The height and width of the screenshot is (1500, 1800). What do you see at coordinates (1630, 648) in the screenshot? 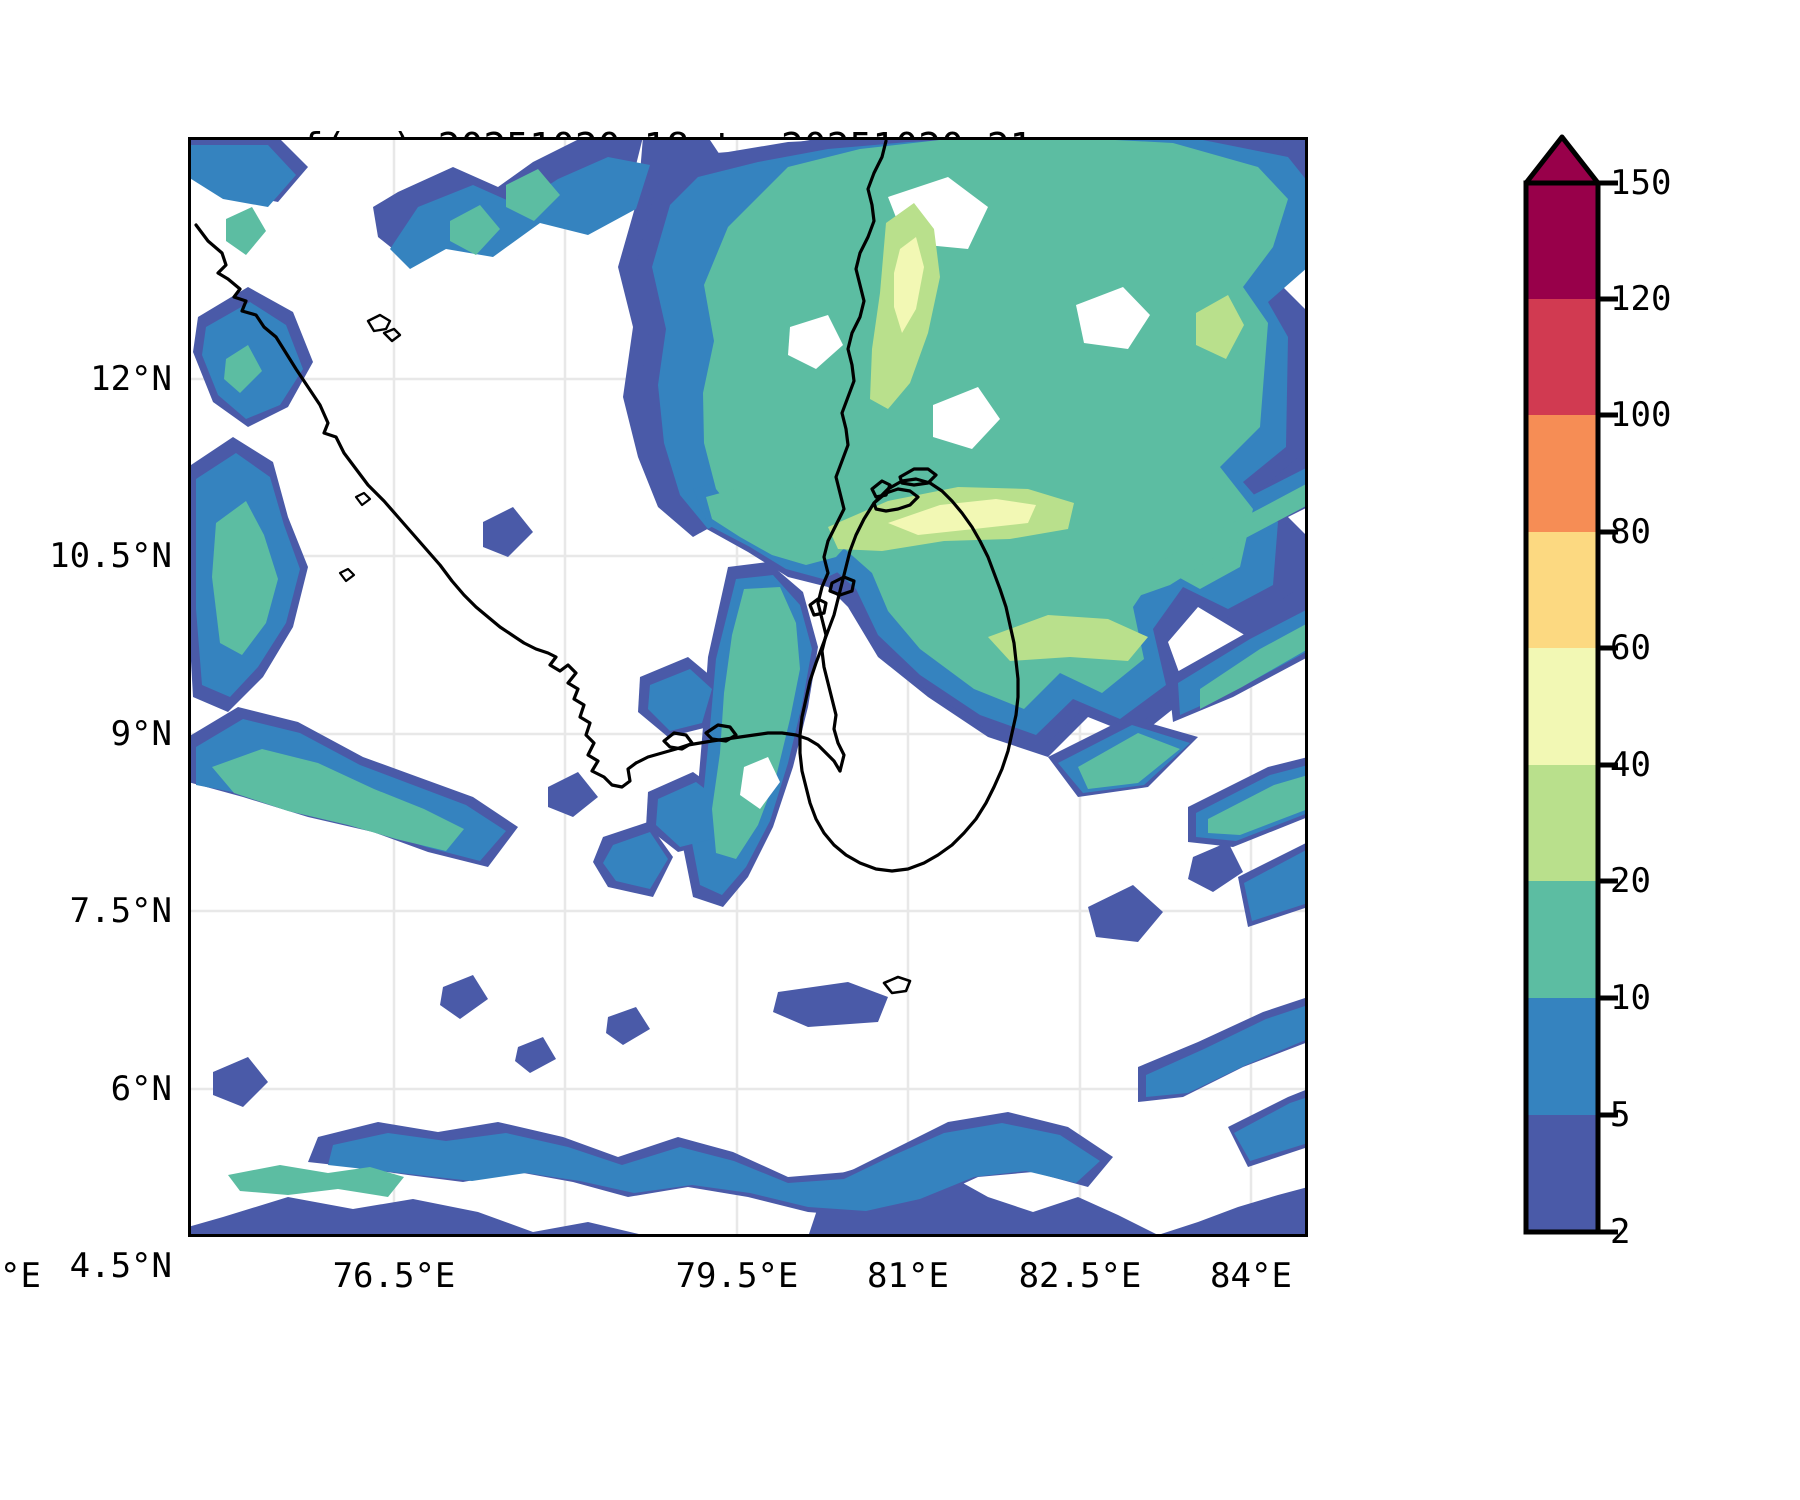
I see `colorbar-tick-60: 60` at bounding box center [1630, 648].